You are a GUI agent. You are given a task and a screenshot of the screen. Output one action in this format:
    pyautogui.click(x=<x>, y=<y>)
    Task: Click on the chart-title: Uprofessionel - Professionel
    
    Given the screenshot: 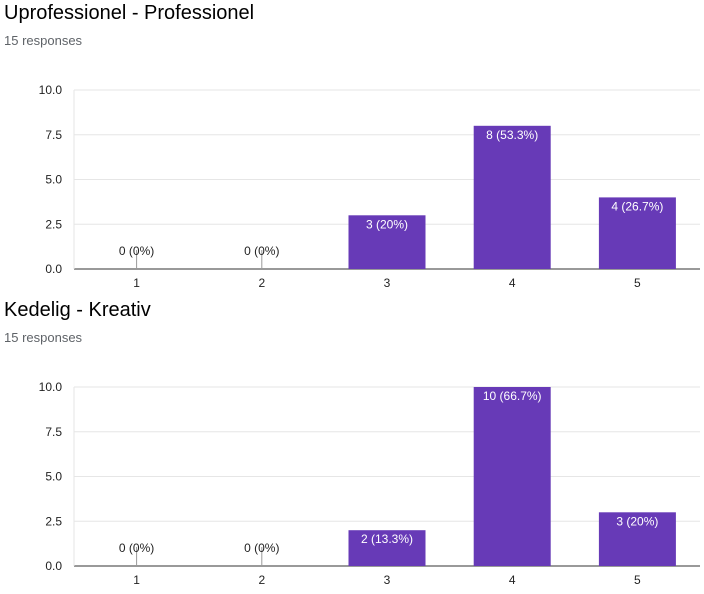 What is the action you would take?
    pyautogui.click(x=129, y=13)
    